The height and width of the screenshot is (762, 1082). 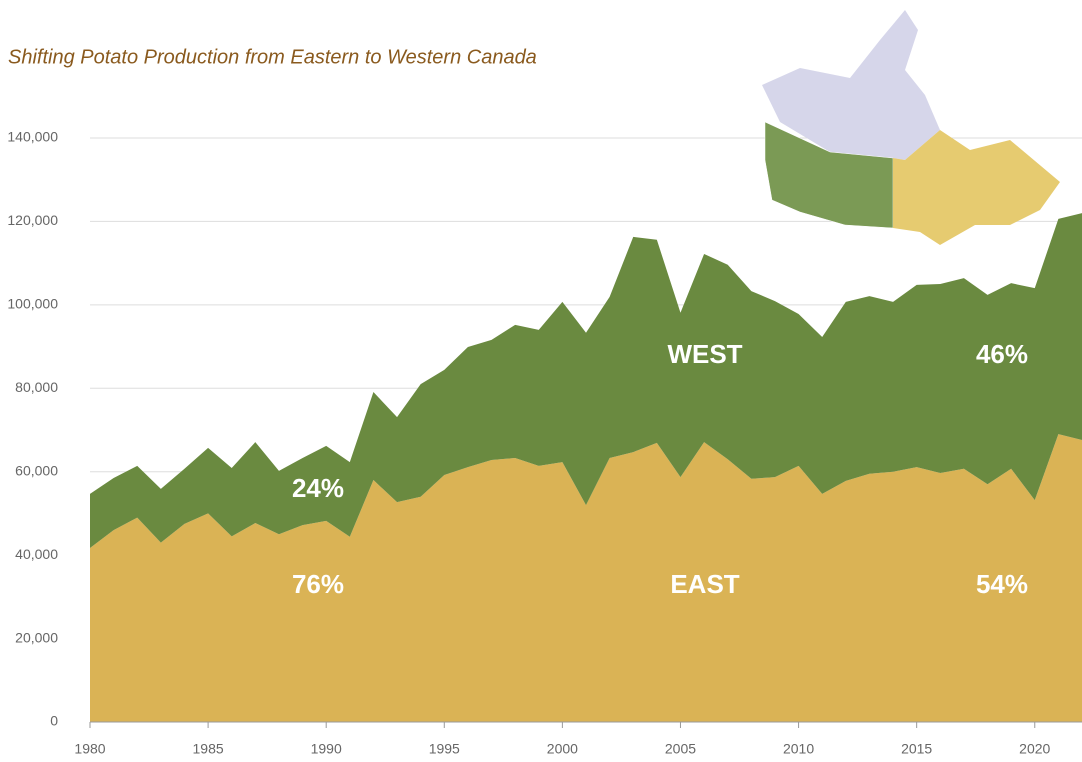 What do you see at coordinates (208, 749) in the screenshot?
I see `x-tick-label: 1985` at bounding box center [208, 749].